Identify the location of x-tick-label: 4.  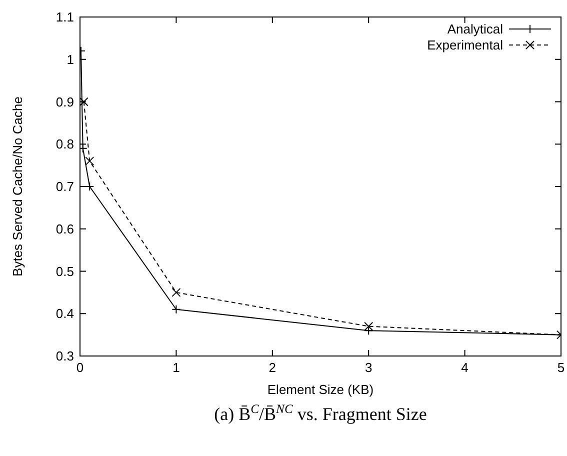
(464, 367).